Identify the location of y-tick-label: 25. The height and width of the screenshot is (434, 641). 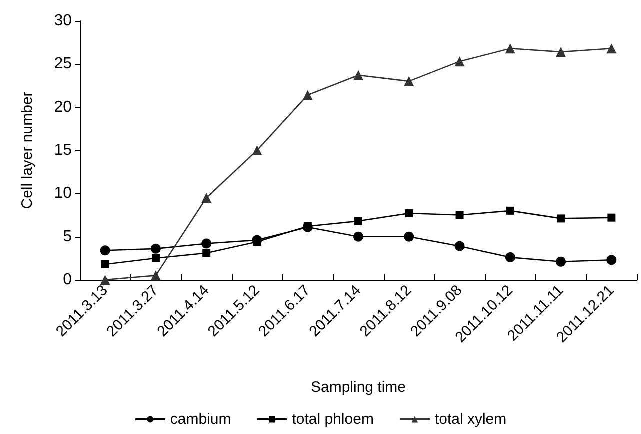
(63, 64).